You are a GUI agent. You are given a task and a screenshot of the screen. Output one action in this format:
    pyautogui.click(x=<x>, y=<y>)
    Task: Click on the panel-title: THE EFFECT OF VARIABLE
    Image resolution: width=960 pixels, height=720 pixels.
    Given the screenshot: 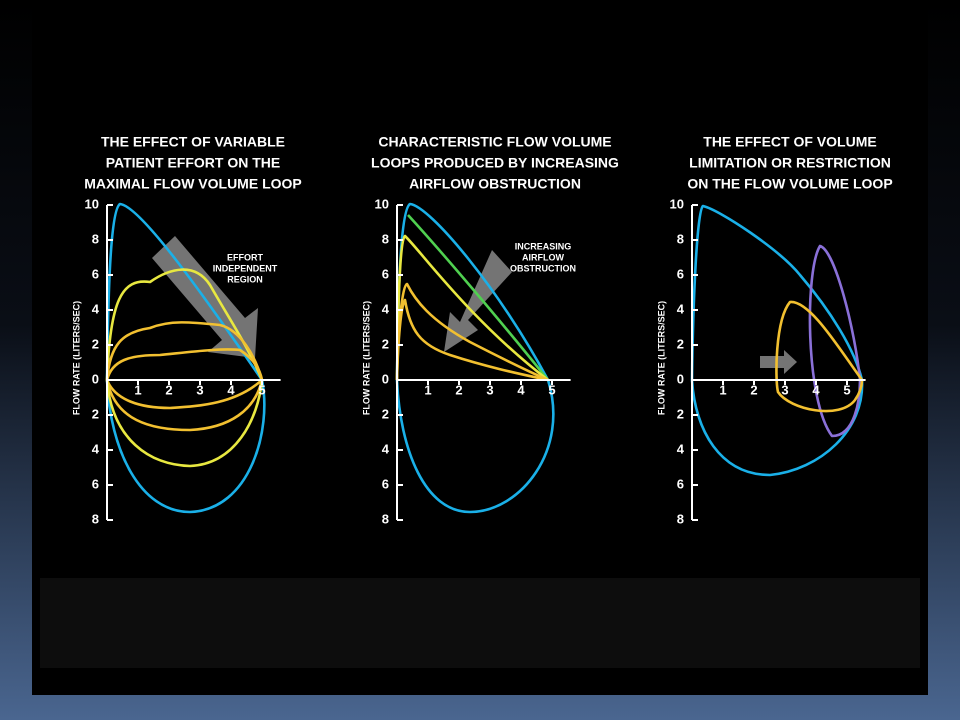 What is the action you would take?
    pyautogui.click(x=193, y=142)
    